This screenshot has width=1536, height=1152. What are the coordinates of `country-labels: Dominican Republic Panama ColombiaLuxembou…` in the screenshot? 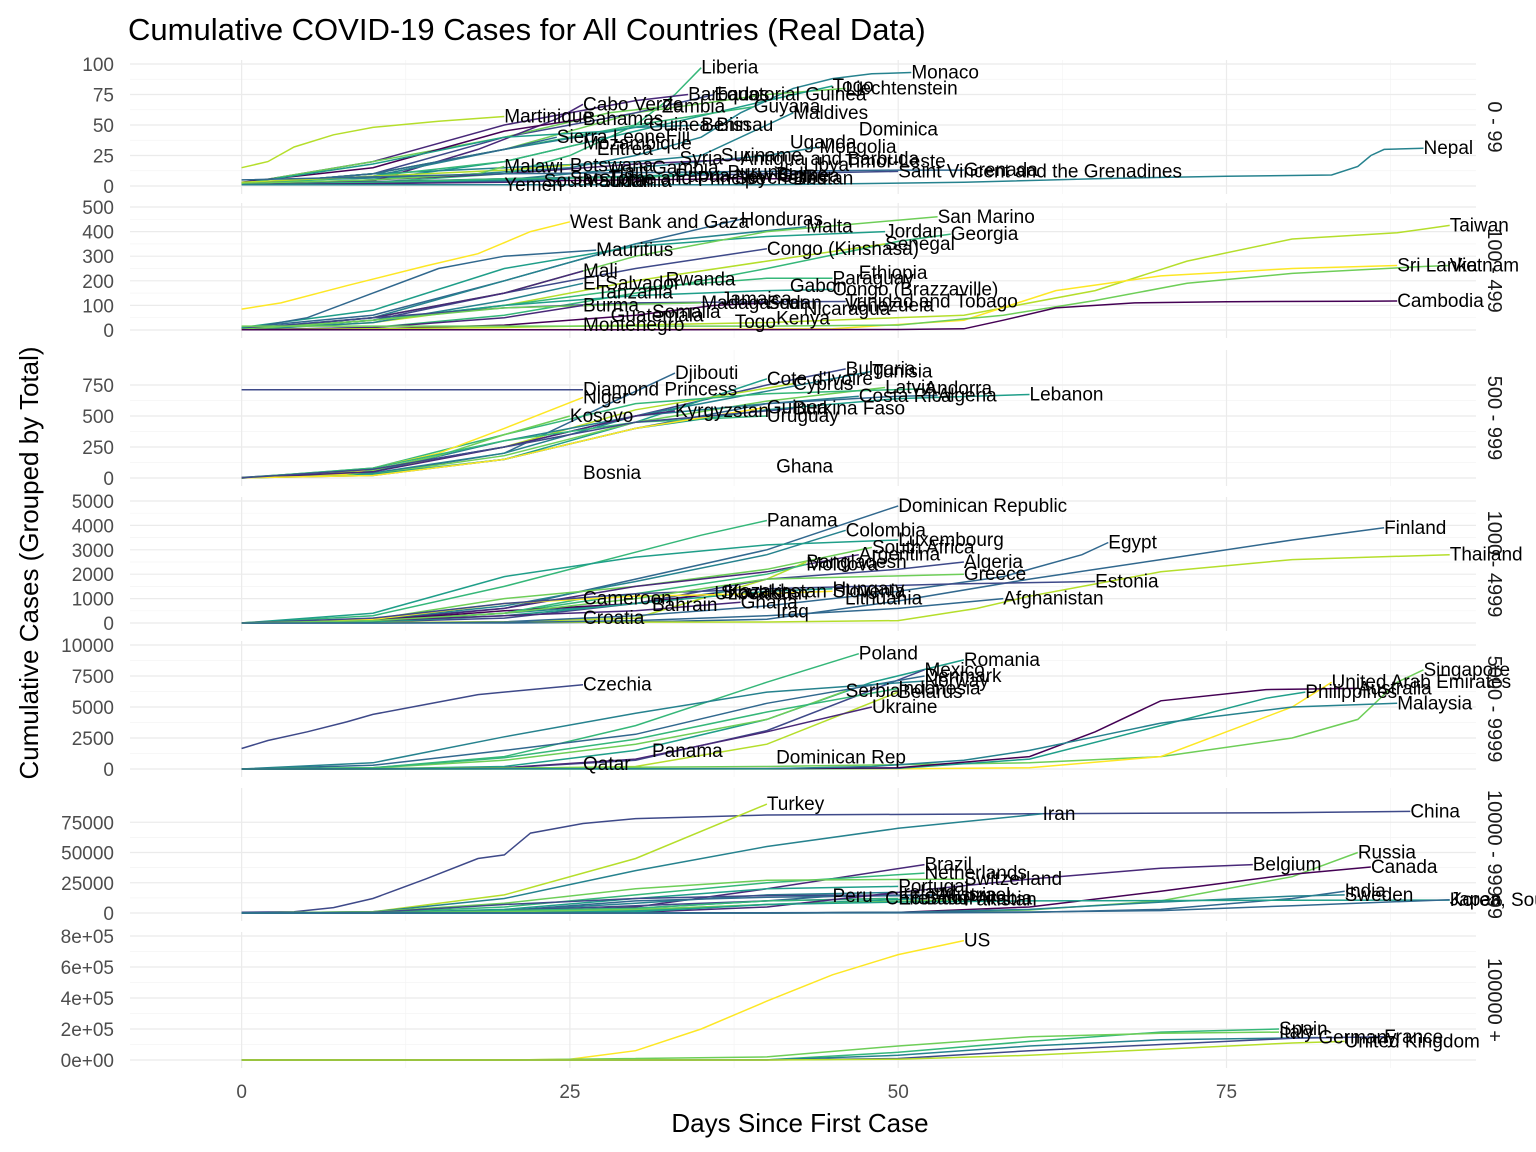 It's located at (1053, 562).